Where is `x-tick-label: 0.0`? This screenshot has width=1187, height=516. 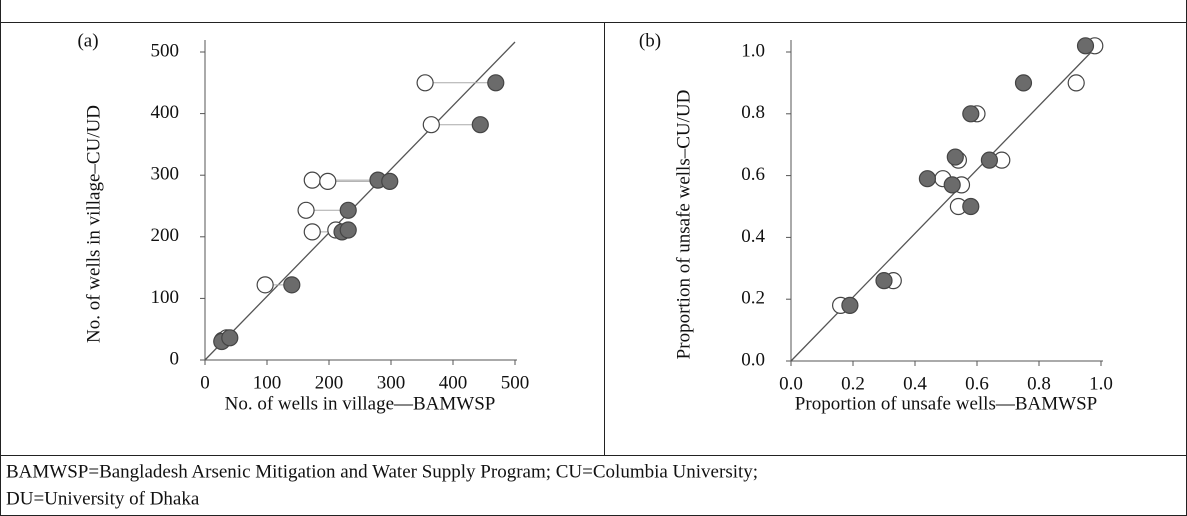 x-tick-label: 0.0 is located at coordinates (791, 383).